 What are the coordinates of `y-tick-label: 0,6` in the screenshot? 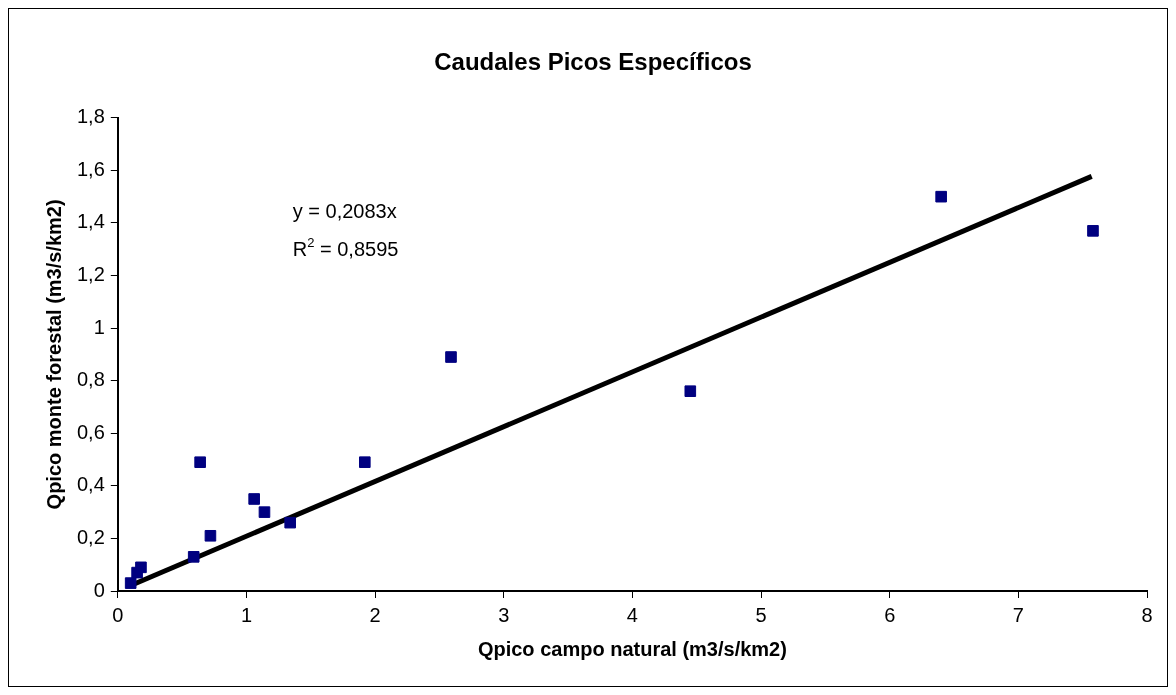 It's located at (90, 431).